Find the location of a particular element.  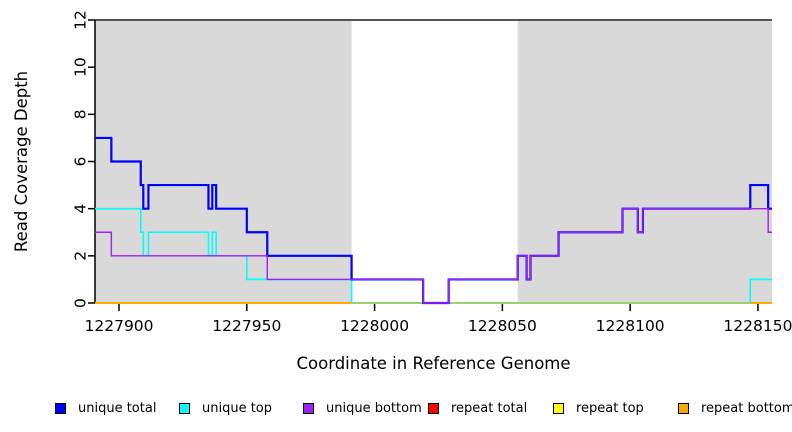

unique-top-swatch-icon is located at coordinates (184, 408).